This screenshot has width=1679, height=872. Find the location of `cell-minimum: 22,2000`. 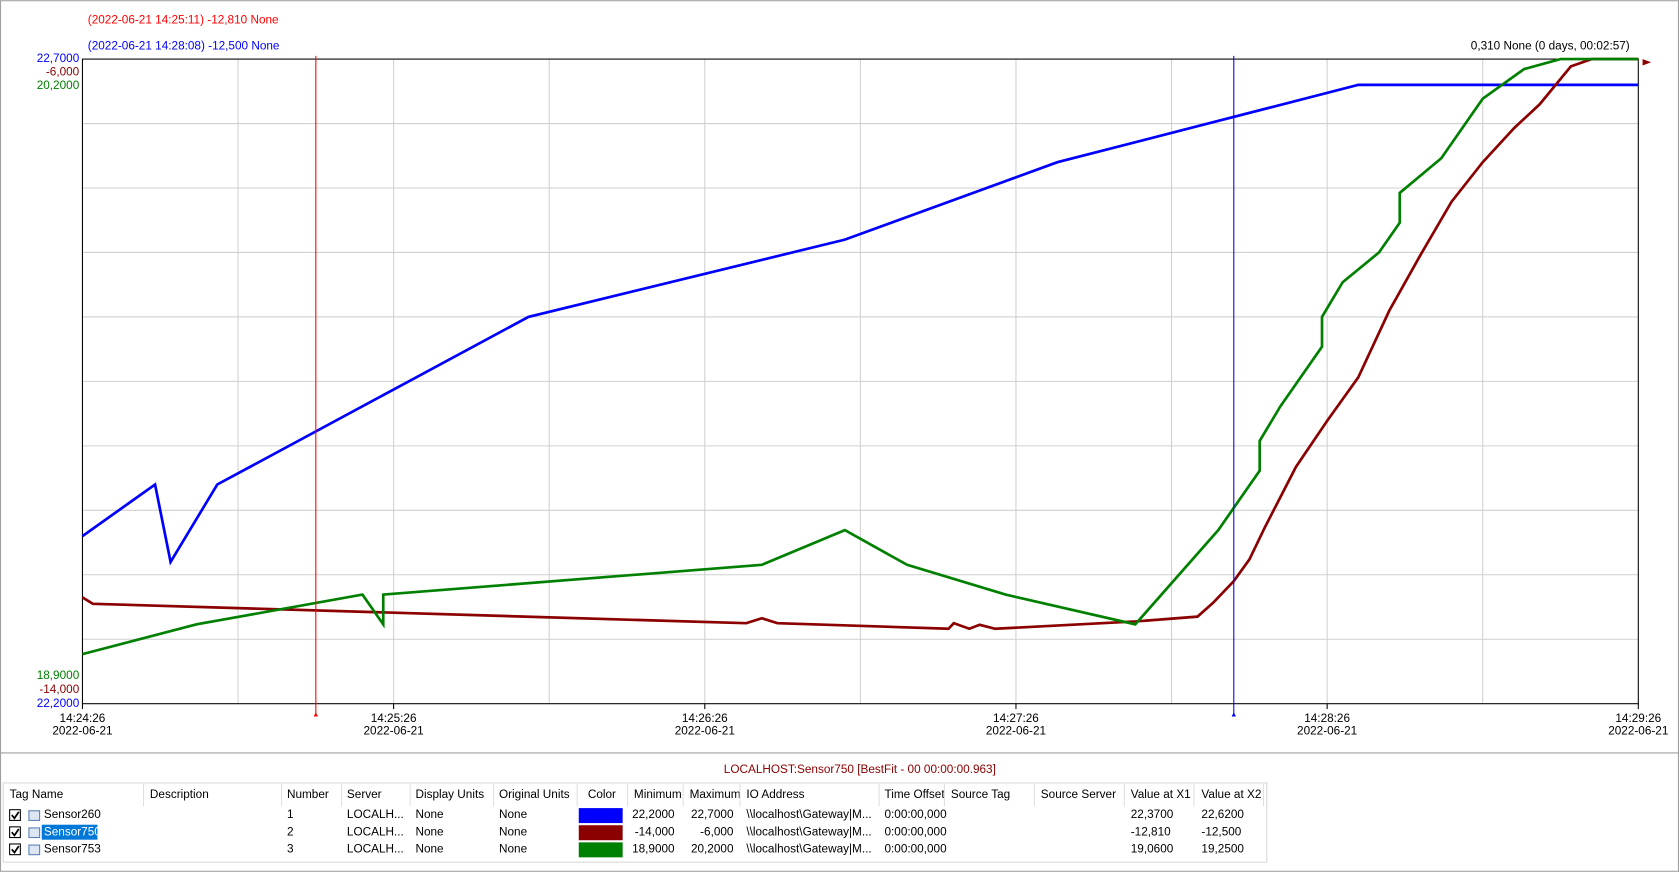

cell-minimum: 22,2000 is located at coordinates (653, 814).